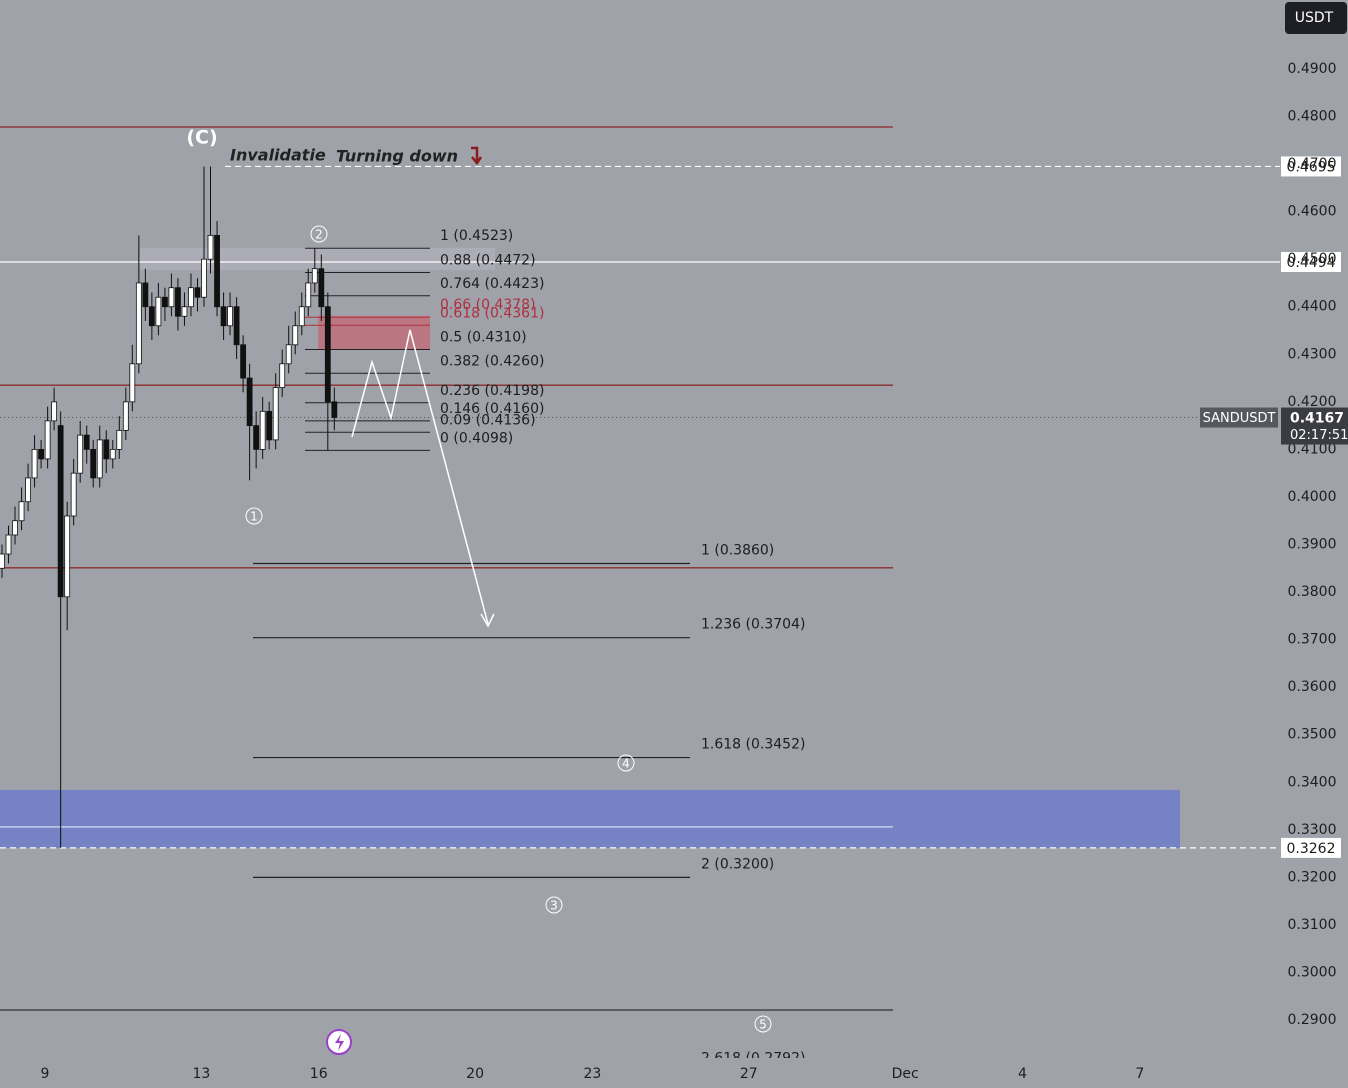 This screenshot has width=1348, height=1088. I want to click on wave-5: 5, so click(763, 1024).